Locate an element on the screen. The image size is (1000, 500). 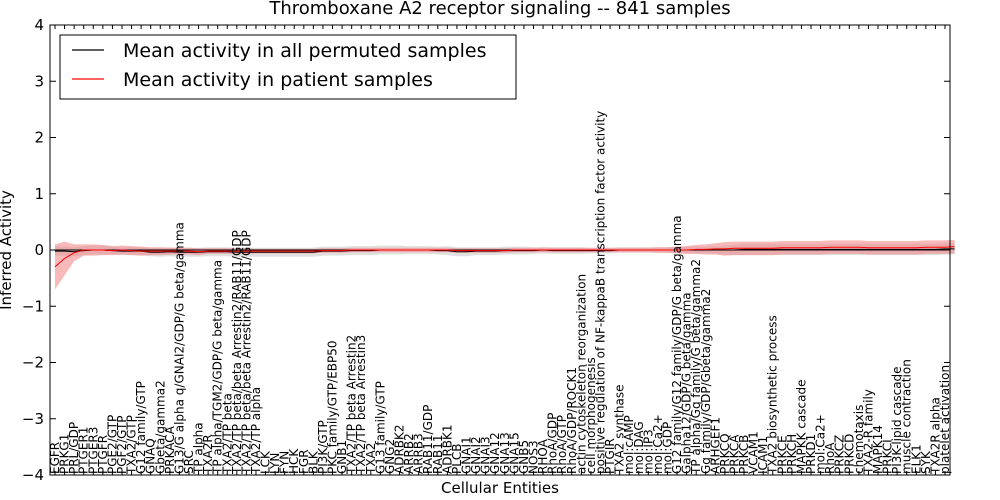
x-tick-label: mol:GDP is located at coordinates (667, 448).